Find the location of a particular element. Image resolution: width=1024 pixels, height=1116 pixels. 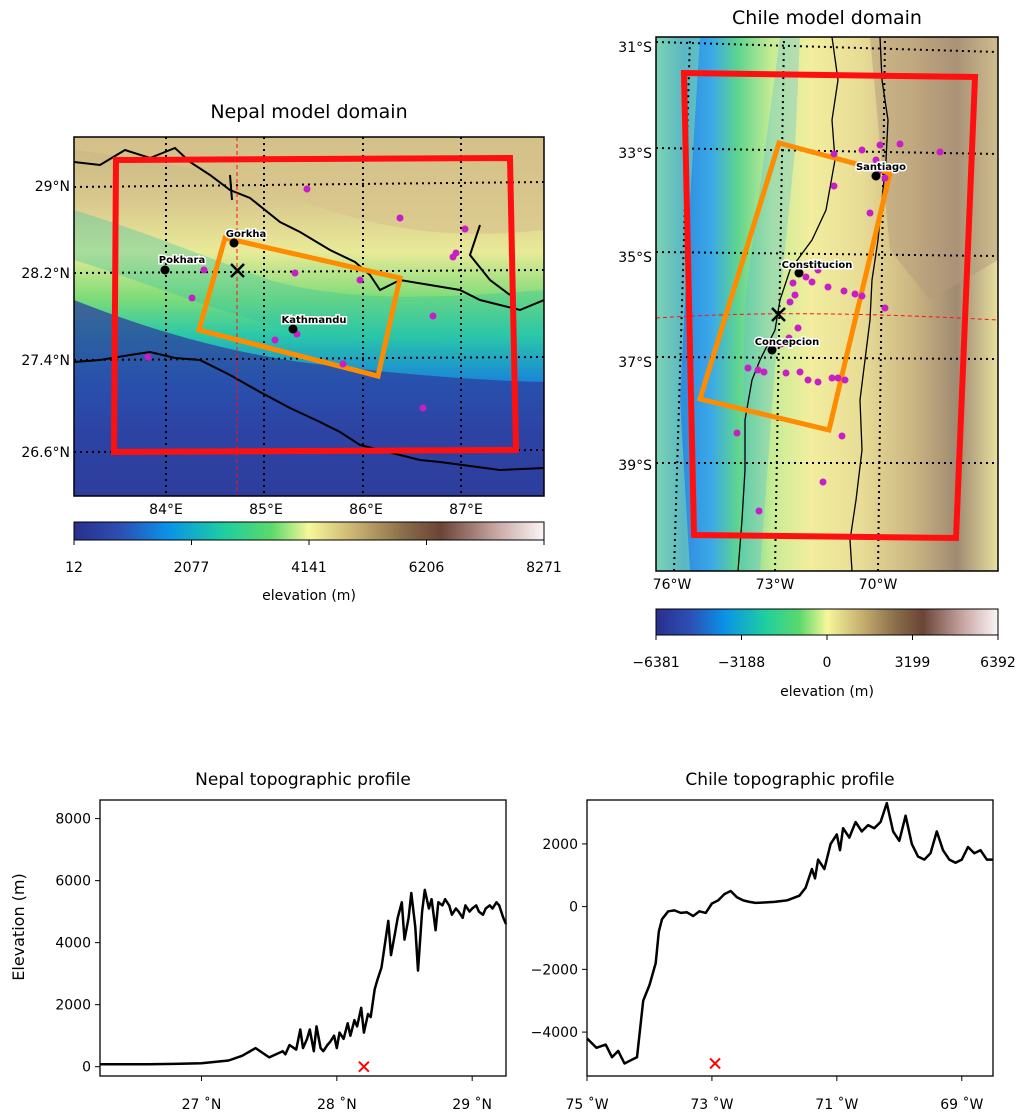

nepal-stations is located at coordinates (306, 298).